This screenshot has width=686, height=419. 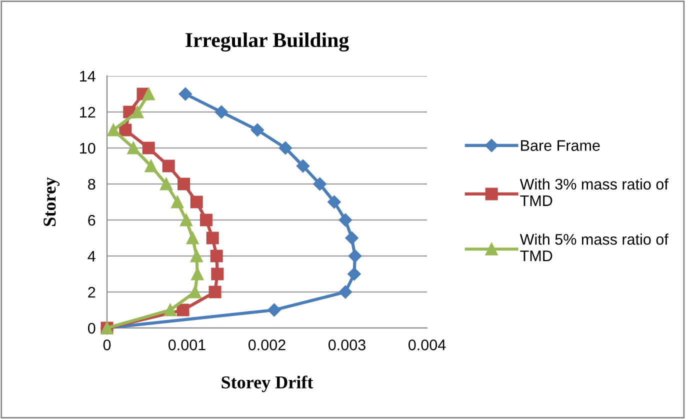 I want to click on y-tick-label: 8, so click(x=92, y=184).